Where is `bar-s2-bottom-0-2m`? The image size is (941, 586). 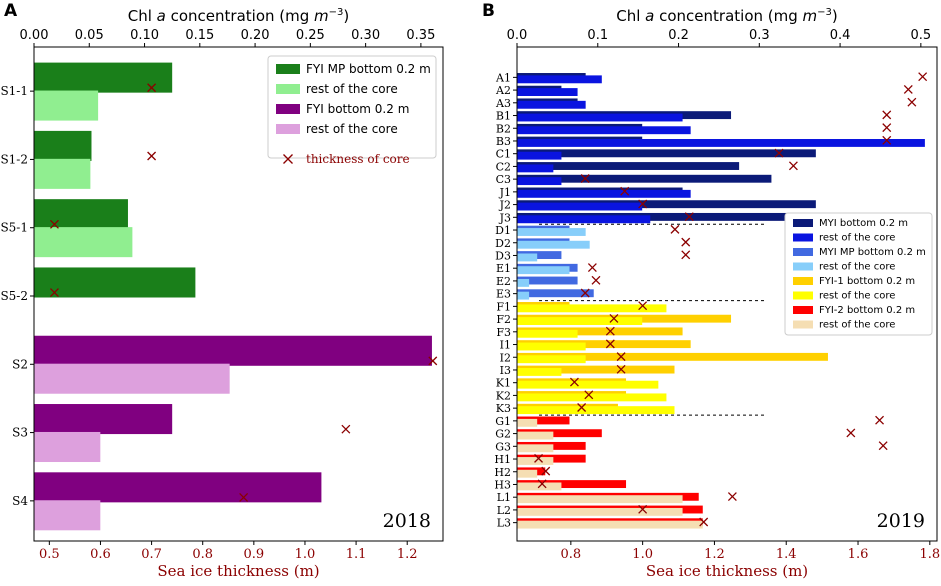
bar-s2-bottom-0-2m is located at coordinates (233, 350).